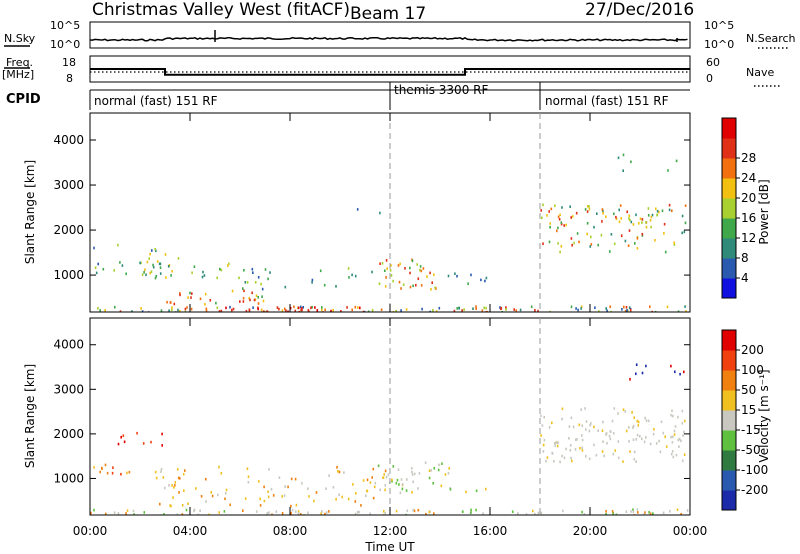 The image size is (800, 554). Describe the element at coordinates (390, 35) in the screenshot. I see `nsky-frame` at that location.